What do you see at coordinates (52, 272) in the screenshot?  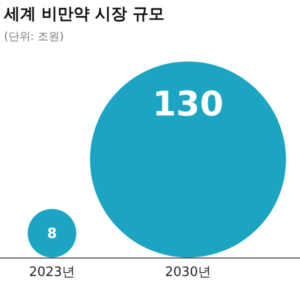 I see `category-label: 2023년` at bounding box center [52, 272].